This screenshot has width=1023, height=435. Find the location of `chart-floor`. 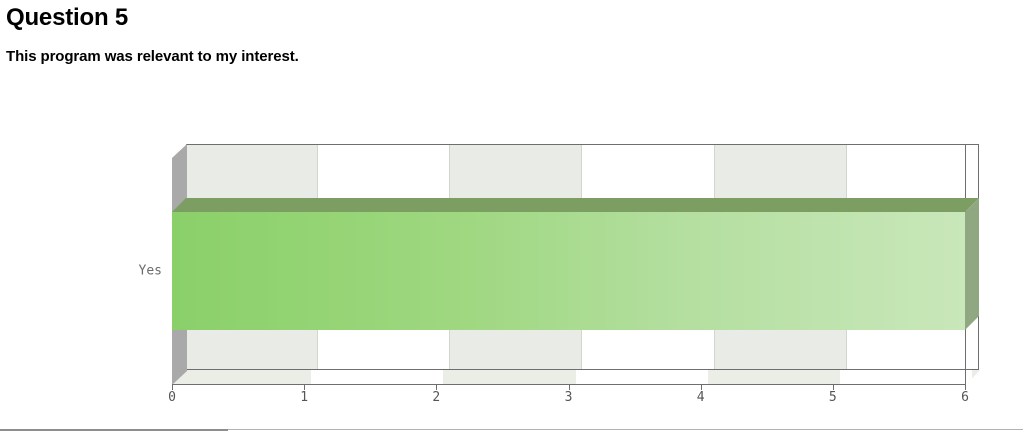

chart-floor is located at coordinates (576, 377).